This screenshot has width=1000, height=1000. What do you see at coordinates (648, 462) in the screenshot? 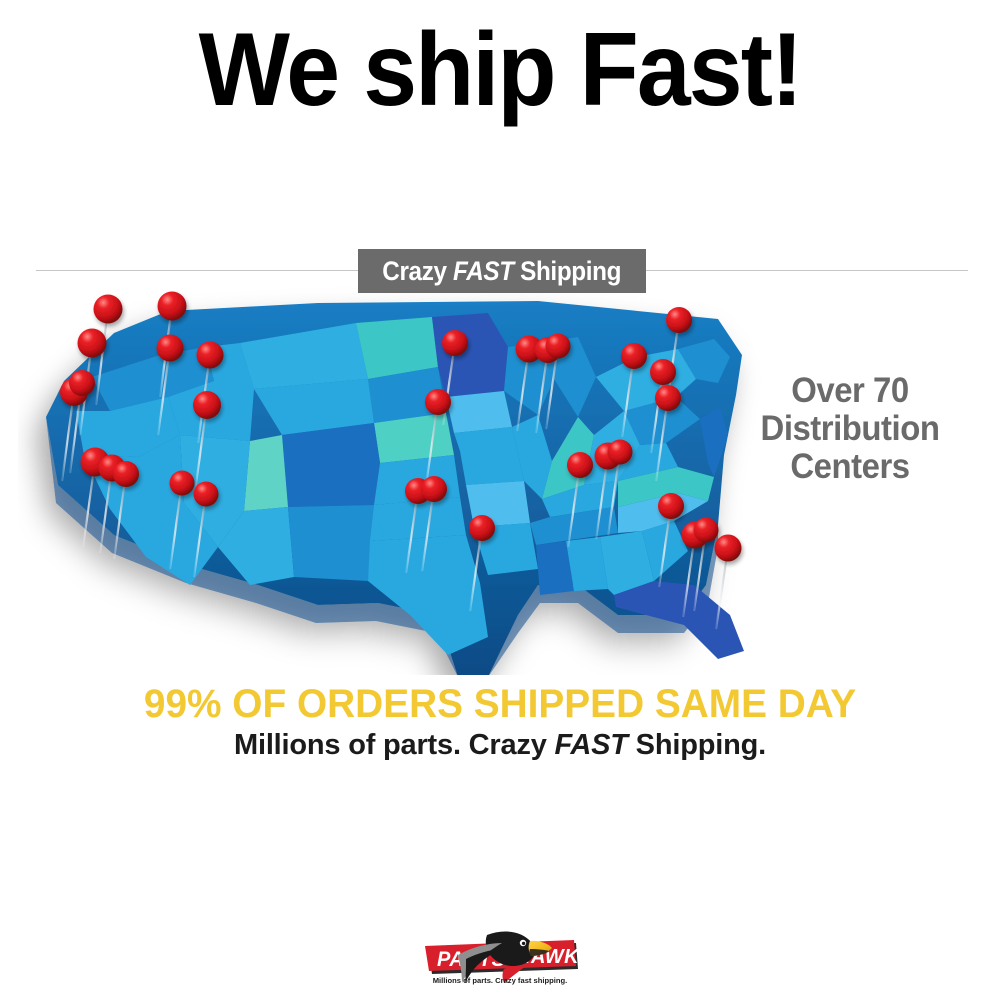
I see `state-wv` at bounding box center [648, 462].